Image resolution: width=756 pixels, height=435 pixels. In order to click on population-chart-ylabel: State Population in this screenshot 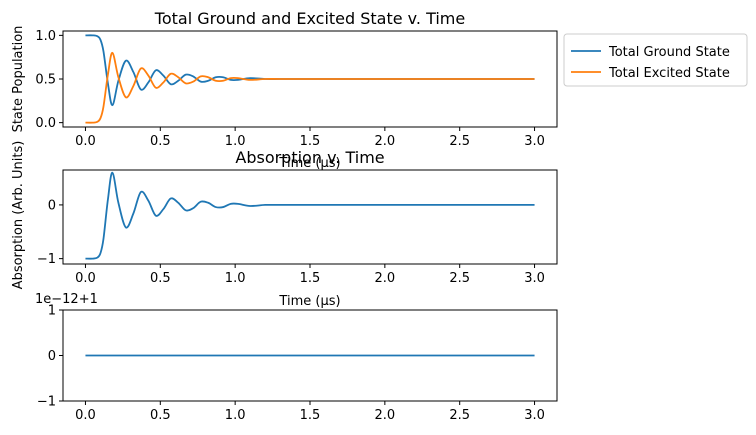, I will do `click(18, 79)`.